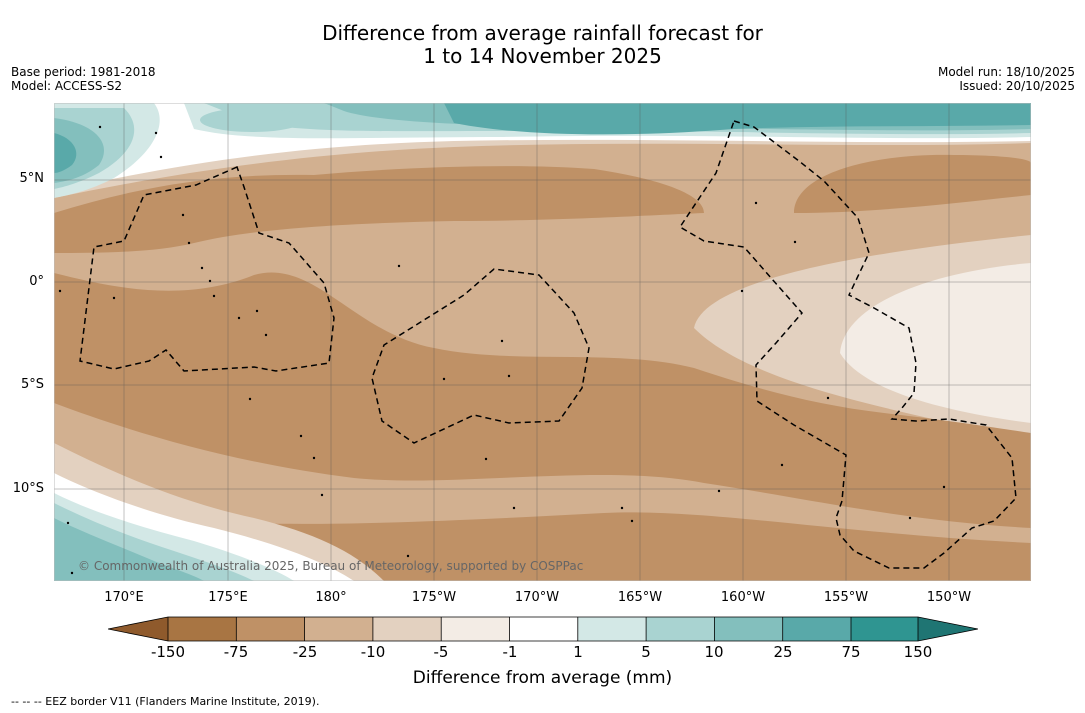 The height and width of the screenshot is (713, 1085). Describe the element at coordinates (331, 597) in the screenshot. I see `lon-label-180: 180°` at that location.